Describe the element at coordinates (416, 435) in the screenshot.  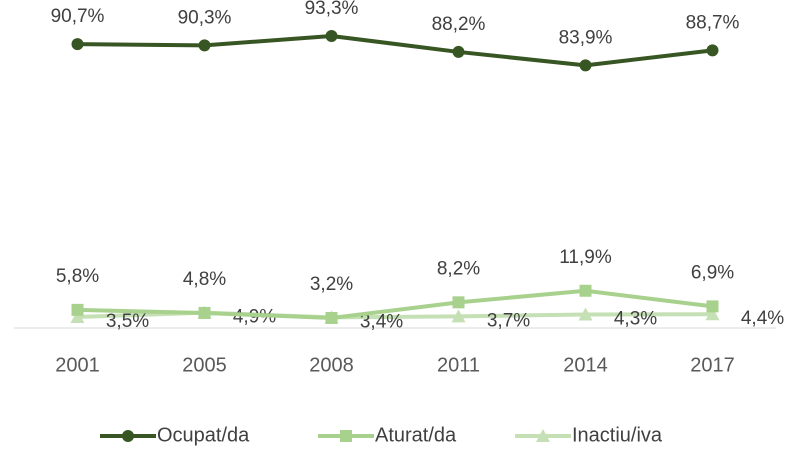
I see `legend-label: Aturat/da` at that location.